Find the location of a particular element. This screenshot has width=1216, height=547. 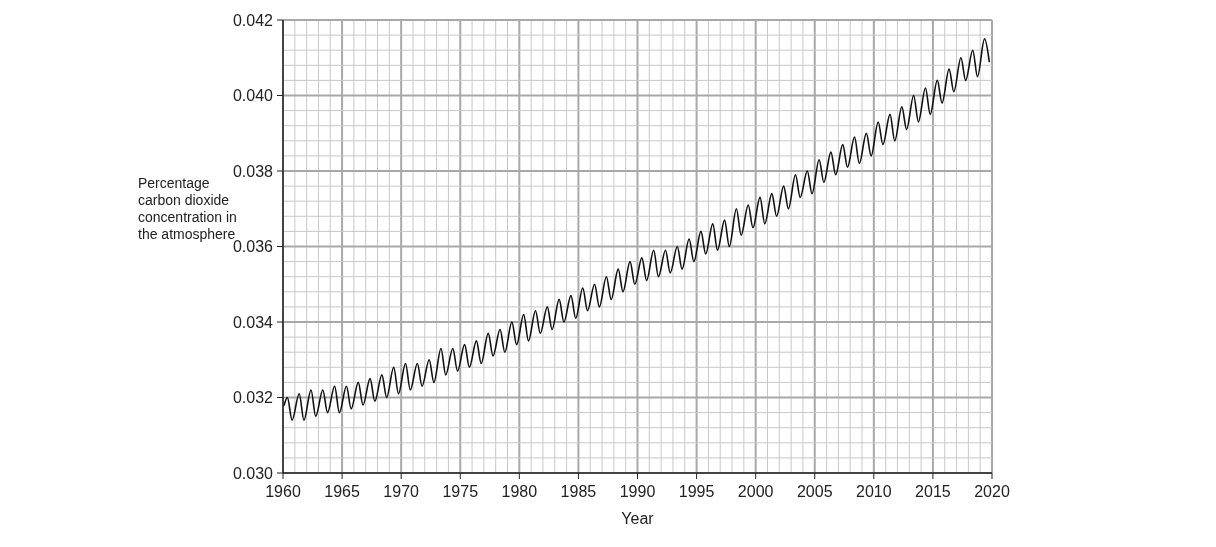

x-tick-label: 2015 is located at coordinates (933, 491).